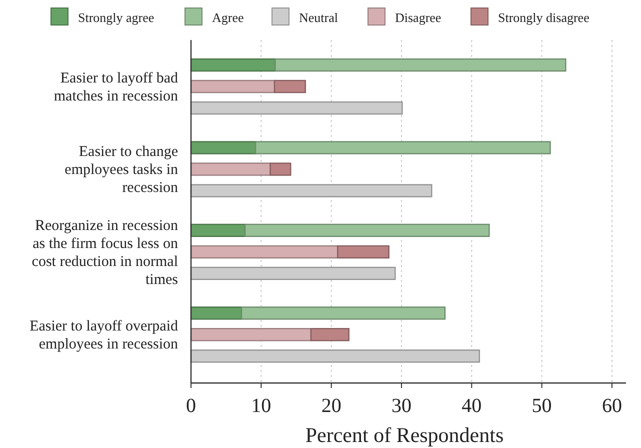 The height and width of the screenshot is (448, 641). I want to click on y-tick-label: Reorganize in recession as the firm focus less on cost reduction in normal times, so click(105, 253).